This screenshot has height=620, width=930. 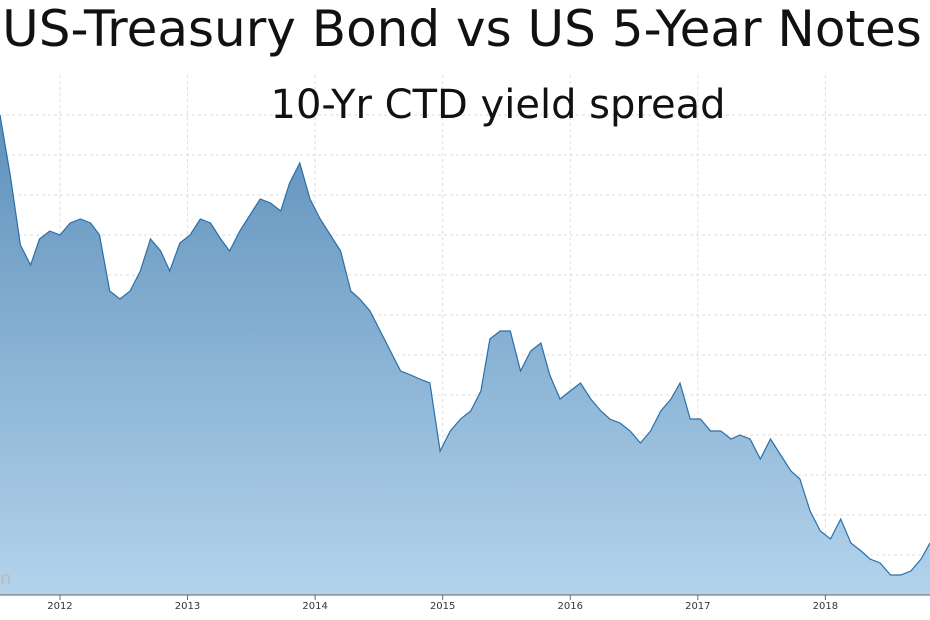 What do you see at coordinates (5, 578) in the screenshot?
I see `watermark: n` at bounding box center [5, 578].